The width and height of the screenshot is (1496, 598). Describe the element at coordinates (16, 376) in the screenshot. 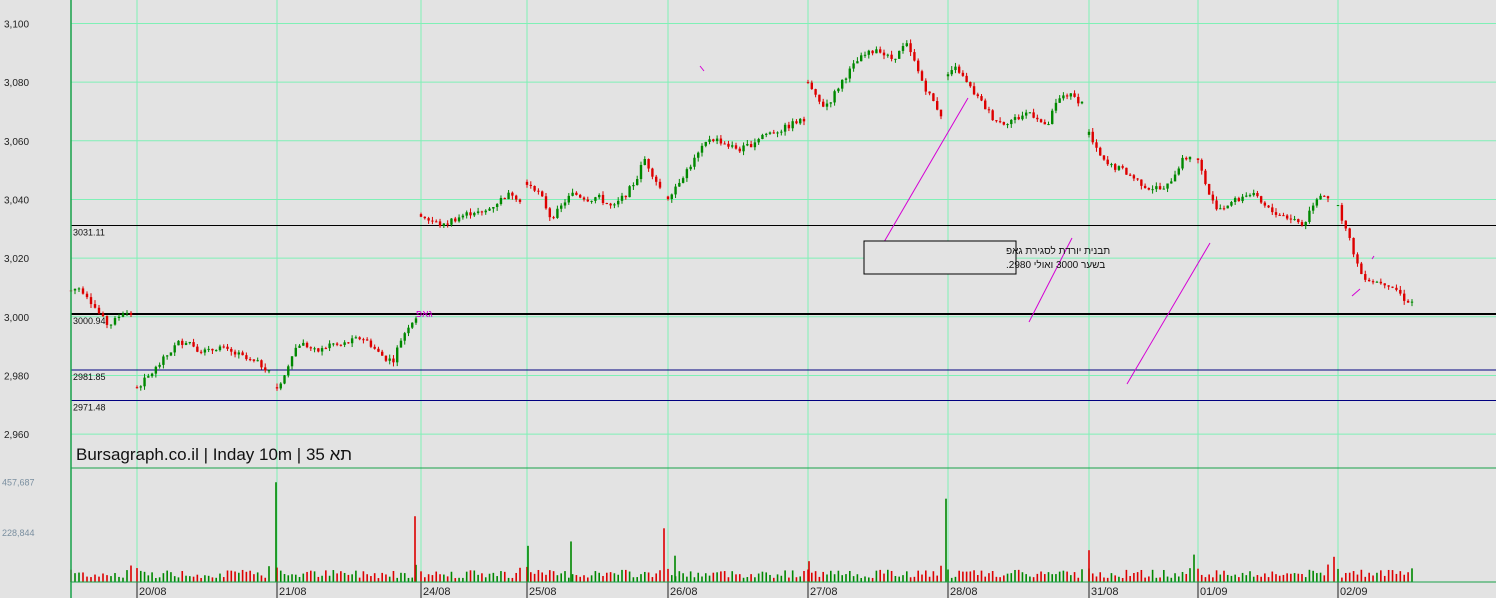

I see `price-tick-label: 2,980` at that location.